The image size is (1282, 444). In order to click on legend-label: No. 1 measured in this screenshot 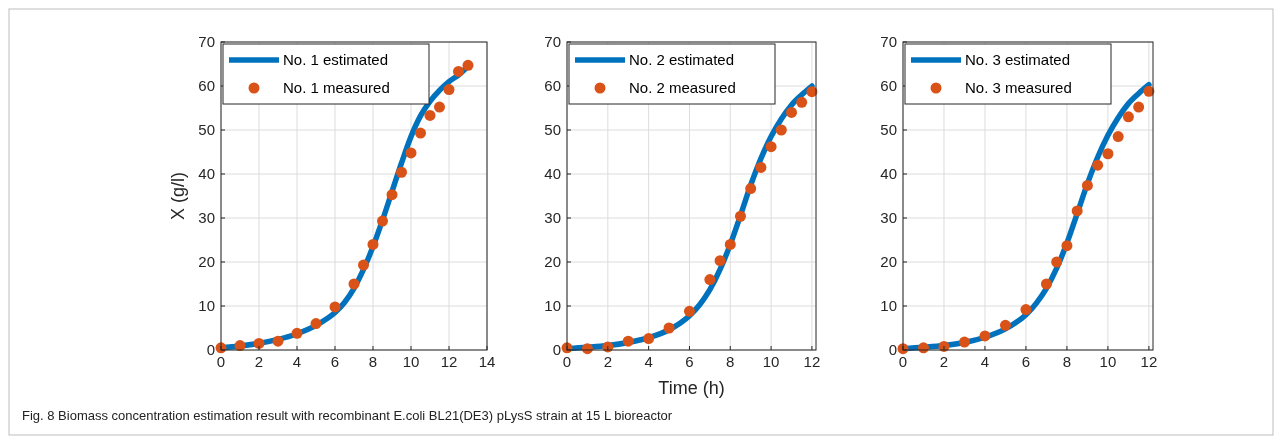, I will do `click(336, 87)`.